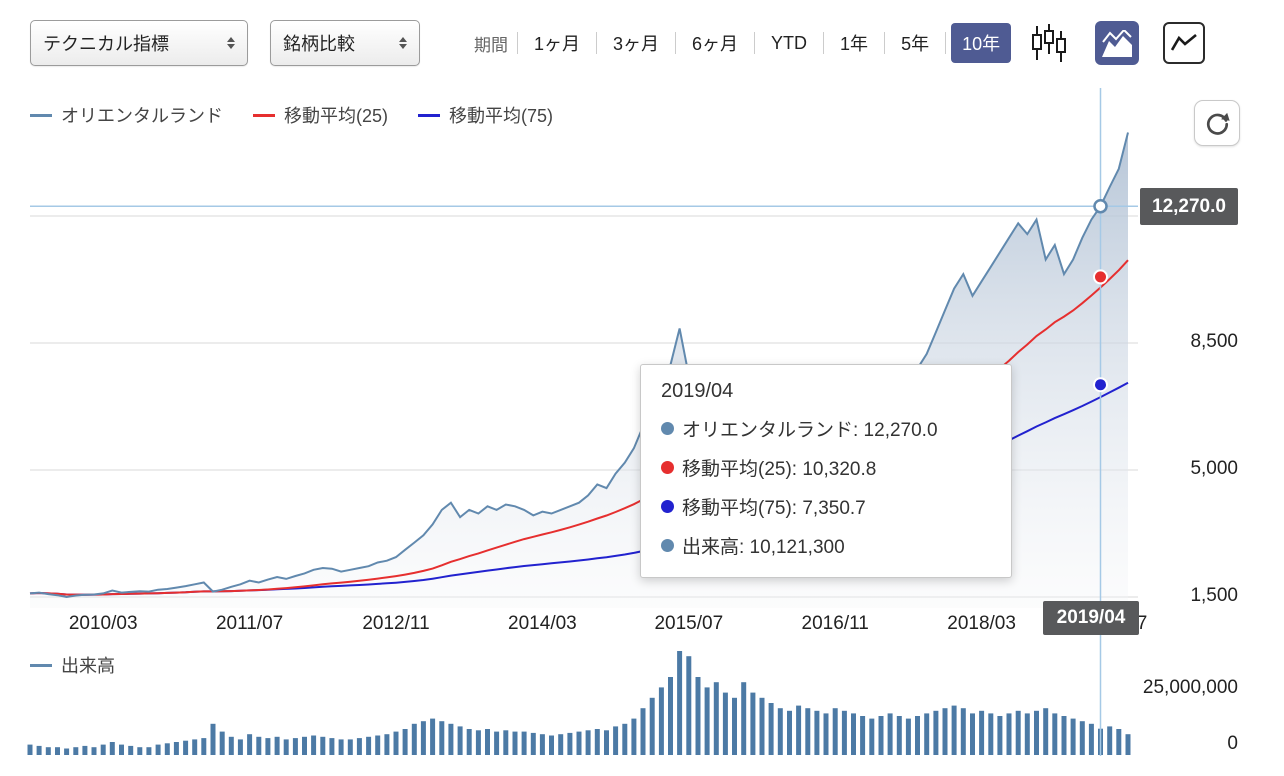 The image size is (1284, 776). I want to click on refresh-button, so click(1217, 123).